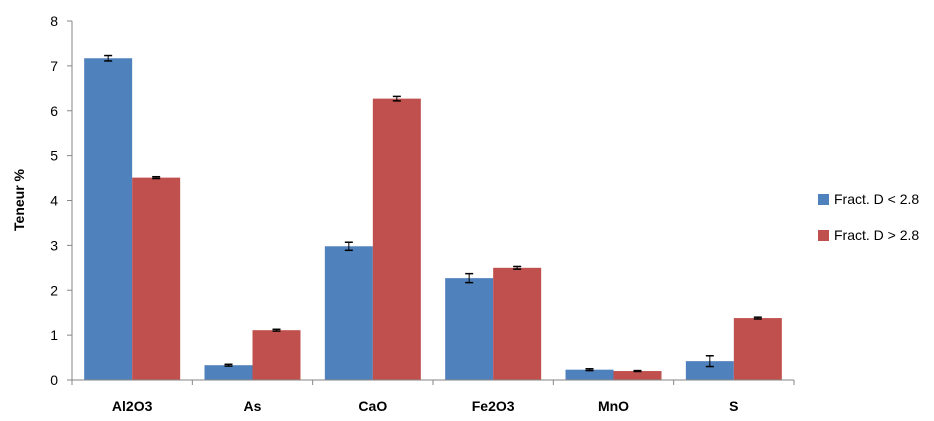 The image size is (934, 421). Describe the element at coordinates (372, 406) in the screenshot. I see `x-tick-label: CaO` at that location.